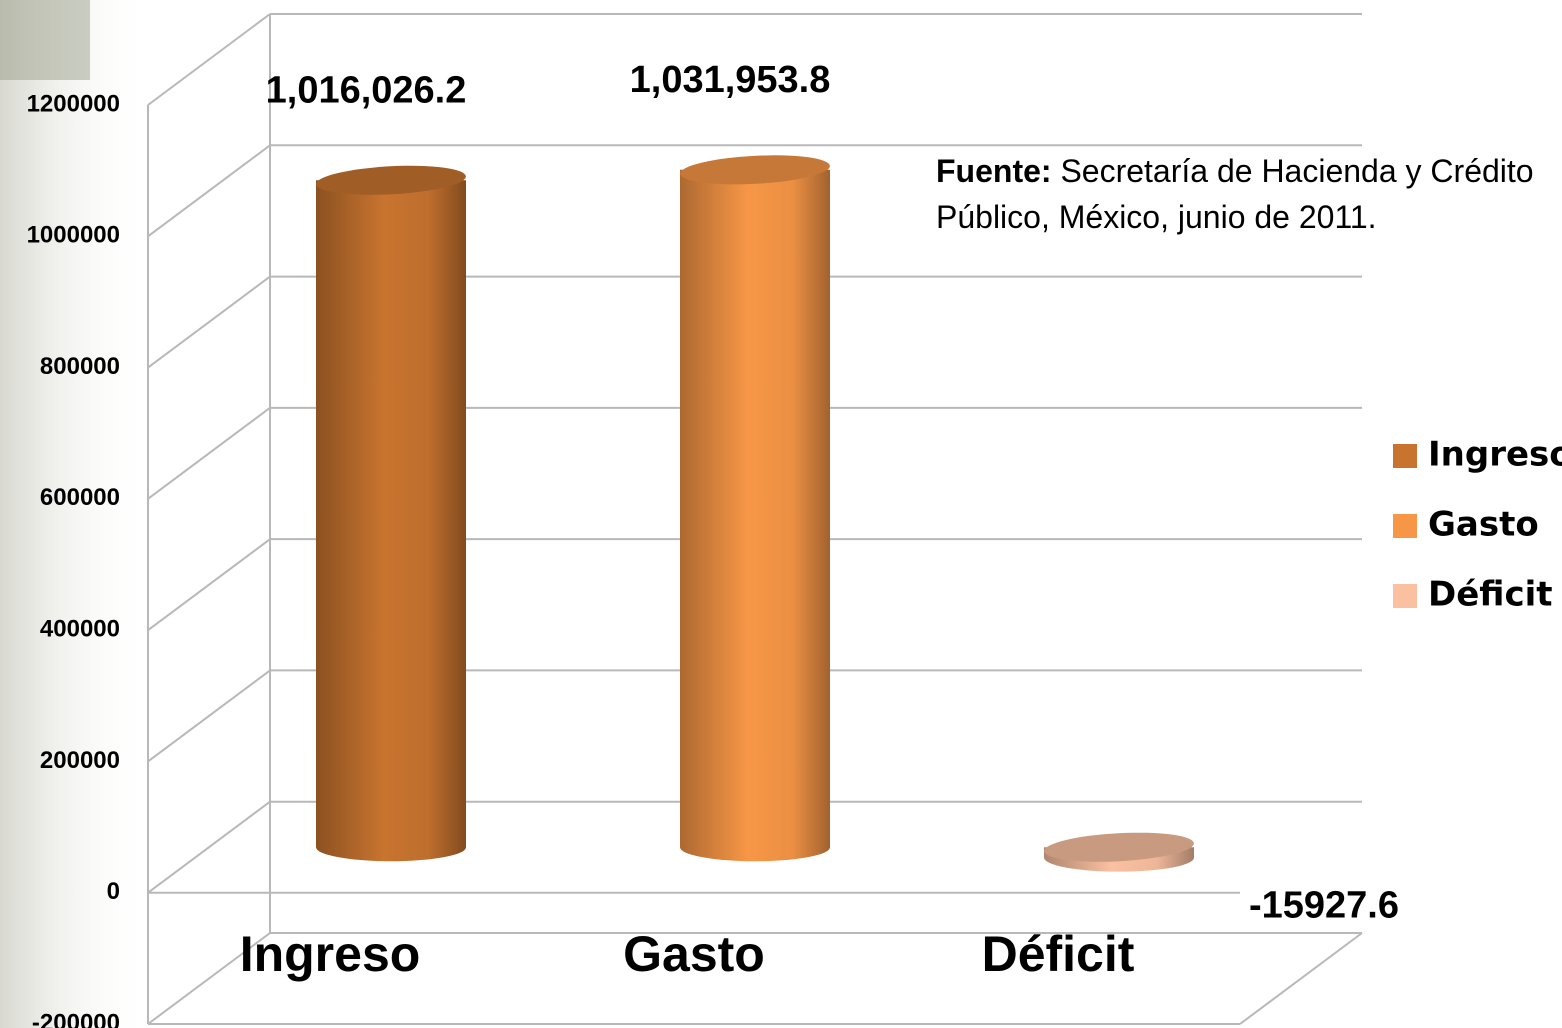 The image size is (1562, 1028). What do you see at coordinates (80, 628) in the screenshot?
I see `y-tick-label: 400000` at bounding box center [80, 628].